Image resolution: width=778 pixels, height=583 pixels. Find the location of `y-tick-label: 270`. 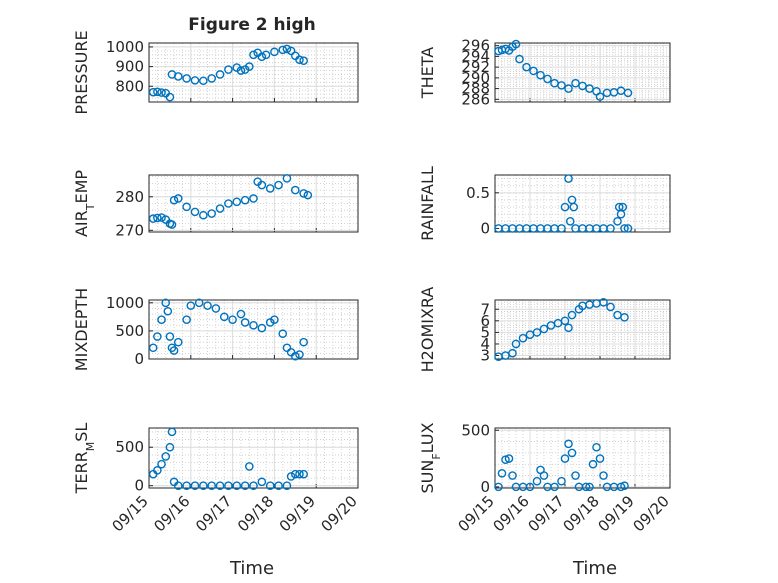

y-tick-label: 270 is located at coordinates (129, 230).